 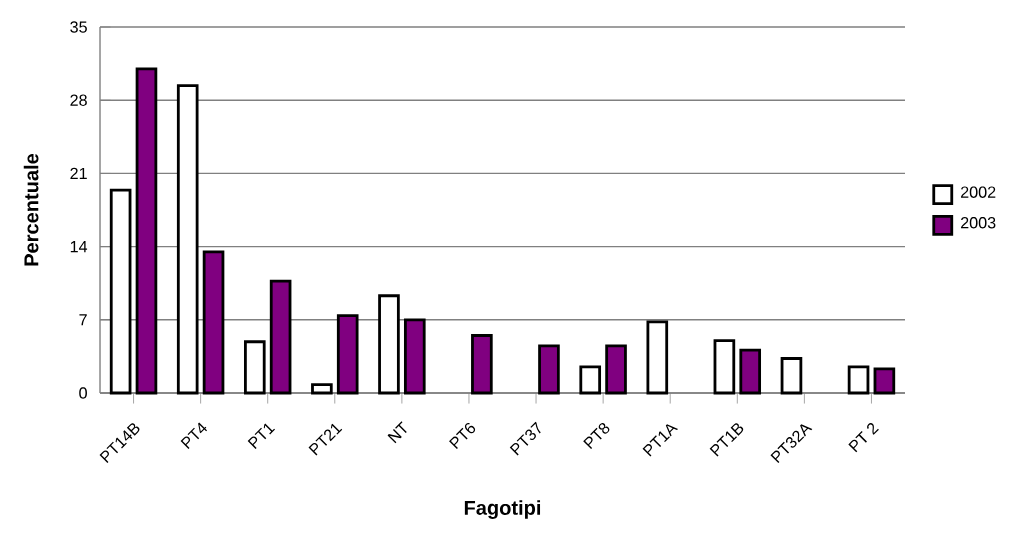 What do you see at coordinates (596, 436) in the screenshot?
I see `x-tick-label: PT8` at bounding box center [596, 436].